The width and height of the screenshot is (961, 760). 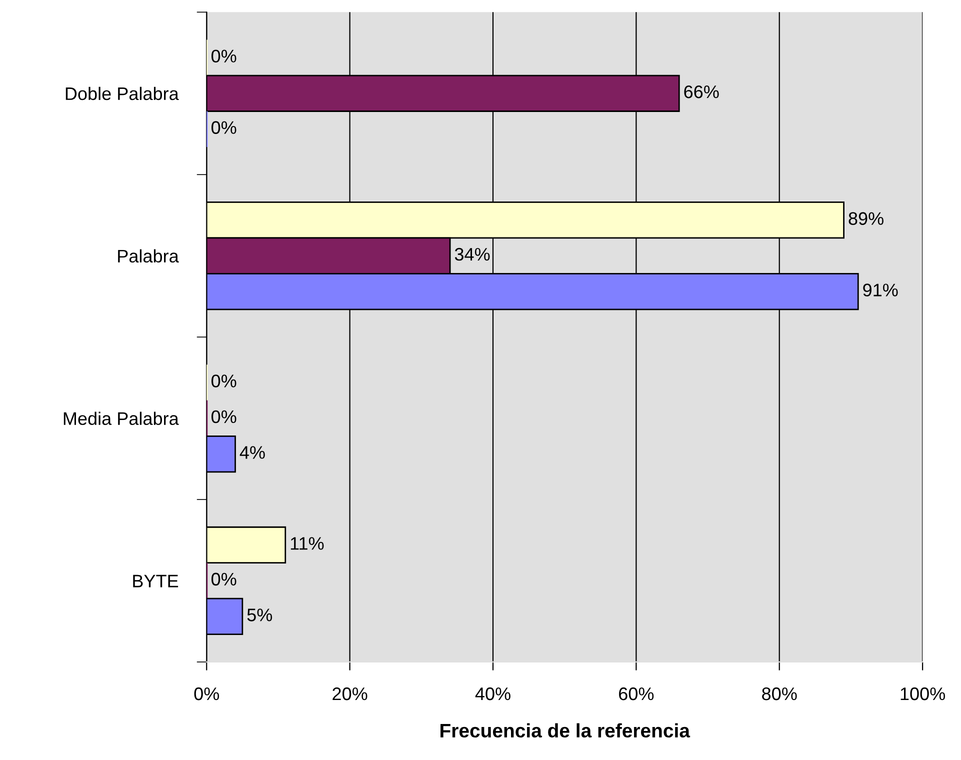 What do you see at coordinates (350, 693) in the screenshot?
I see `x-tick-label: 20%` at bounding box center [350, 693].